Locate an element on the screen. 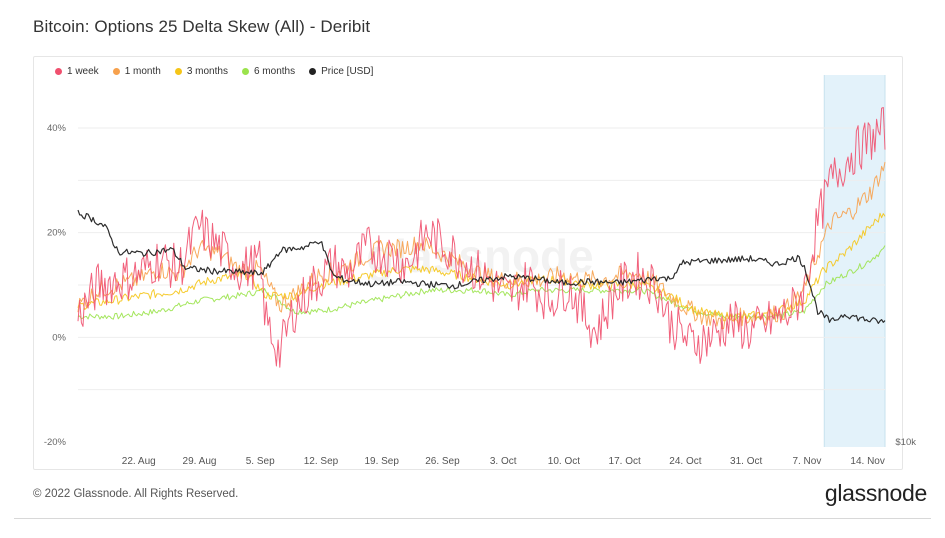  y-tick-label: 20% is located at coordinates (57, 233).